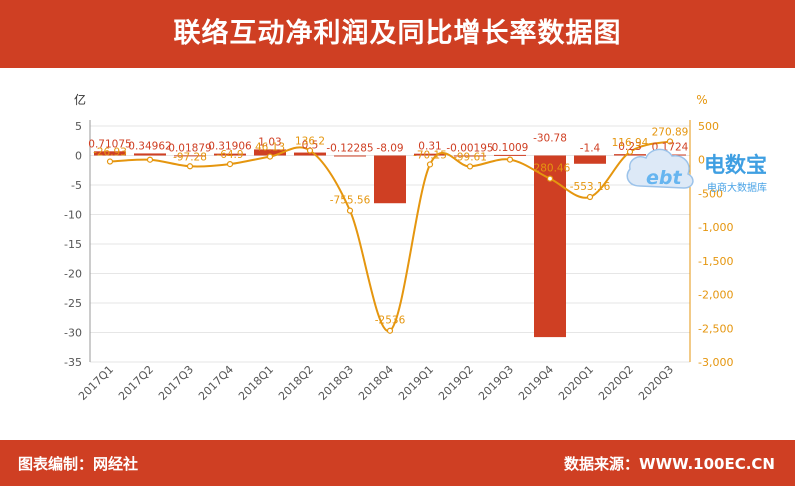 The height and width of the screenshot is (486, 795). What do you see at coordinates (256, 383) in the screenshot?
I see `x-tick-label: 2018Q1` at bounding box center [256, 383].